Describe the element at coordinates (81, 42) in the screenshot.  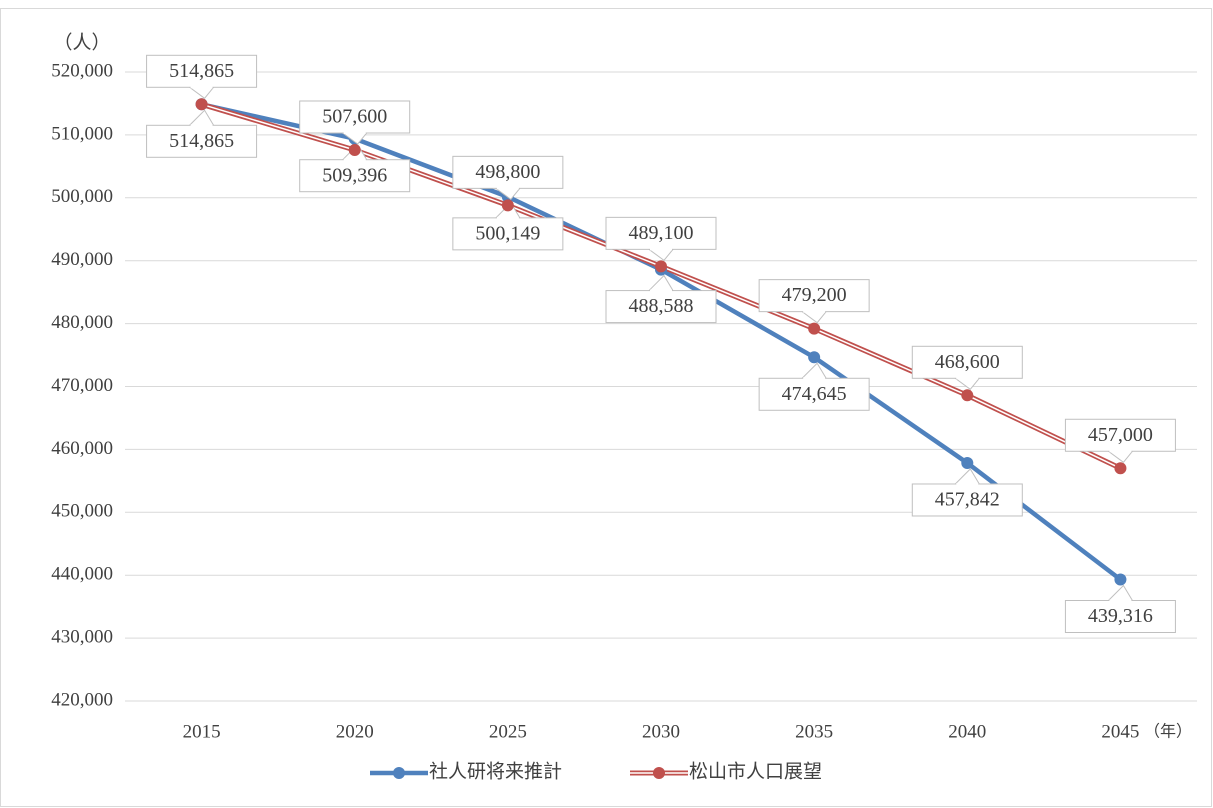
I see `y-axis-label: （人）` at that location.